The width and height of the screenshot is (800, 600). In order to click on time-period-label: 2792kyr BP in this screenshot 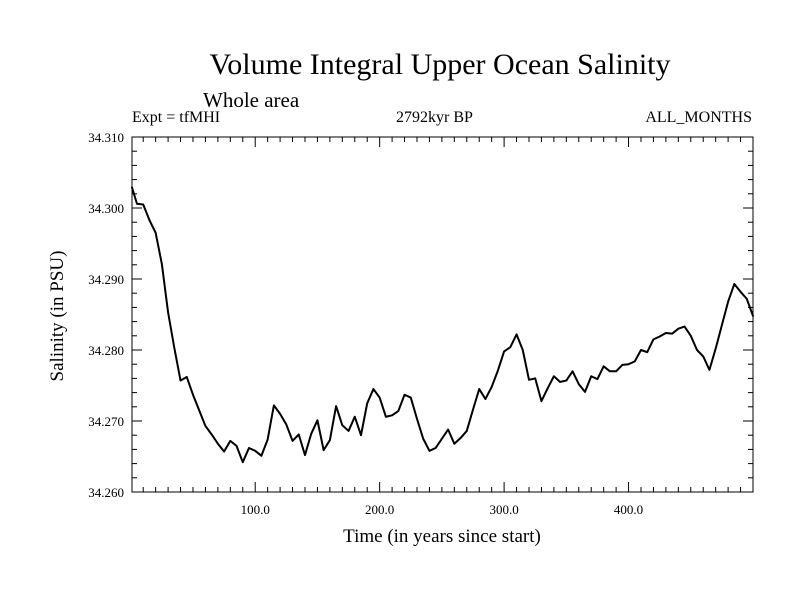, I will do `click(434, 117)`.